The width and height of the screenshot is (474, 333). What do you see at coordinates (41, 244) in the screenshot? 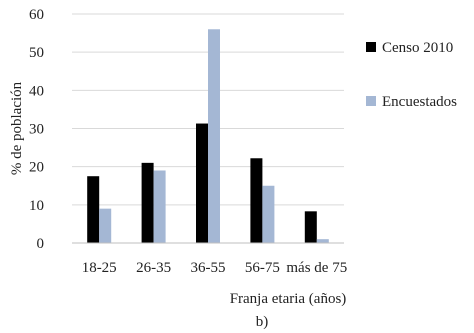
I see `y-tick-label: 0` at bounding box center [41, 244].